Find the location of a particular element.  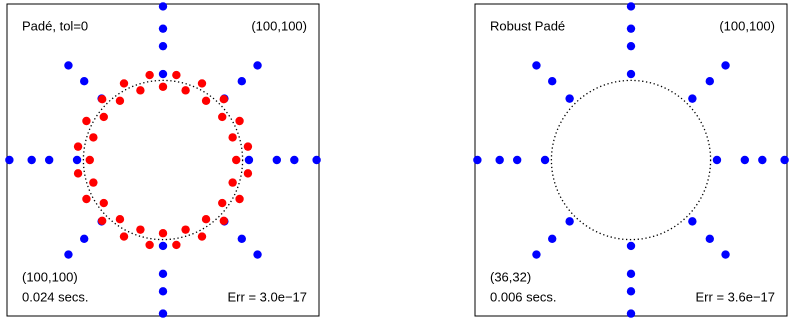

panel-title: Padé, tol=0 is located at coordinates (55, 25).